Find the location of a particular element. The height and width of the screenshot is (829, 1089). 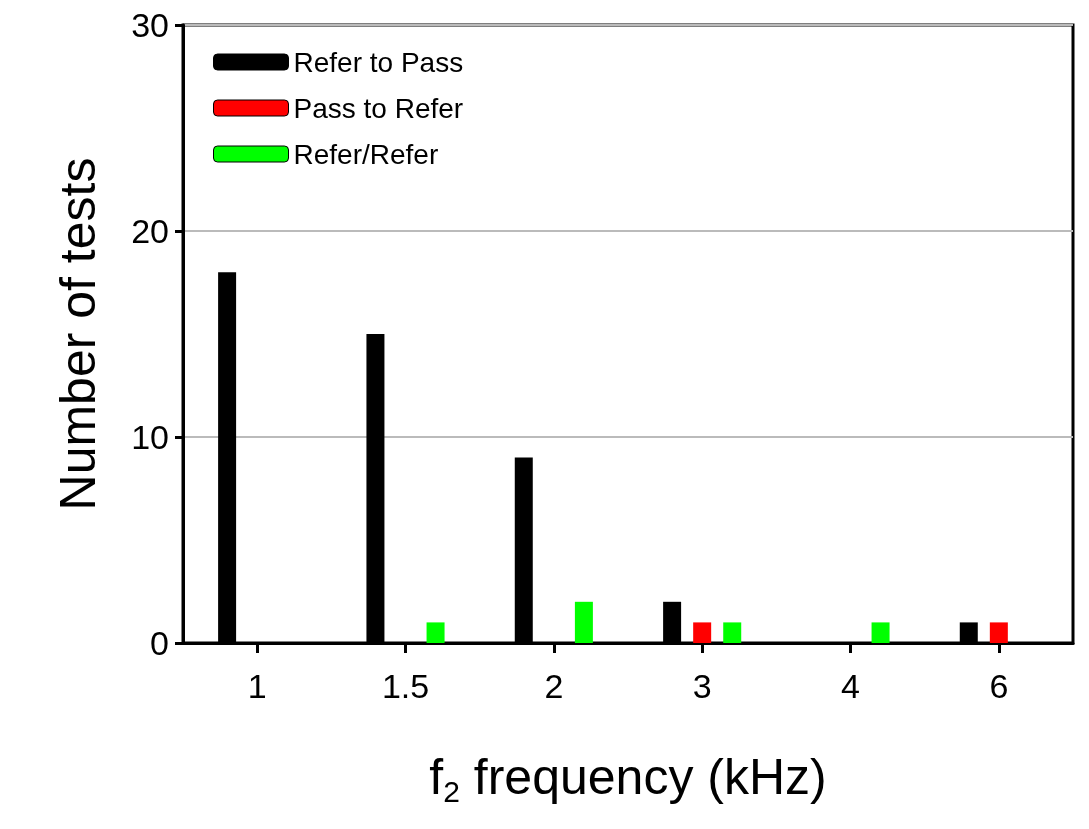

legend-label: Refer/Refer is located at coordinates (366, 154).